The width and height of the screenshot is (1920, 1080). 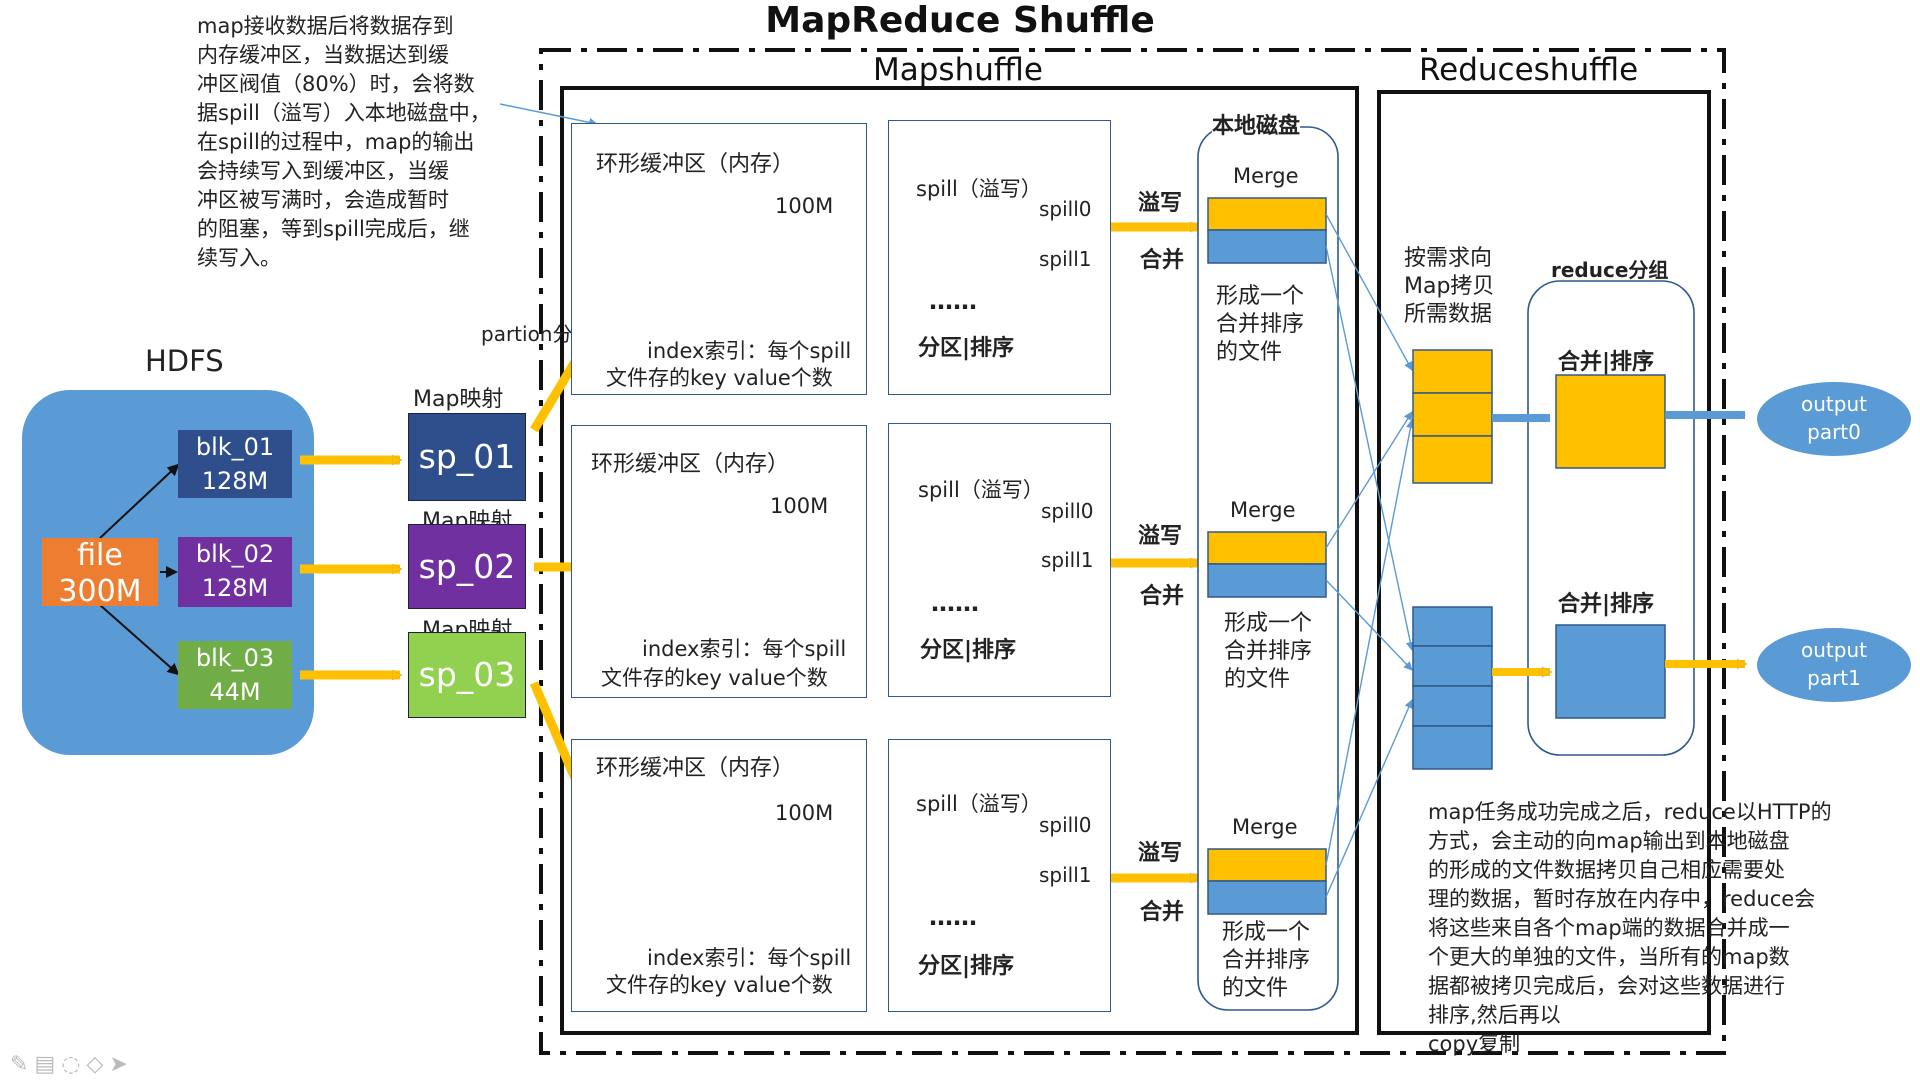 I want to click on merge-label-2: Merge, so click(x=1263, y=510).